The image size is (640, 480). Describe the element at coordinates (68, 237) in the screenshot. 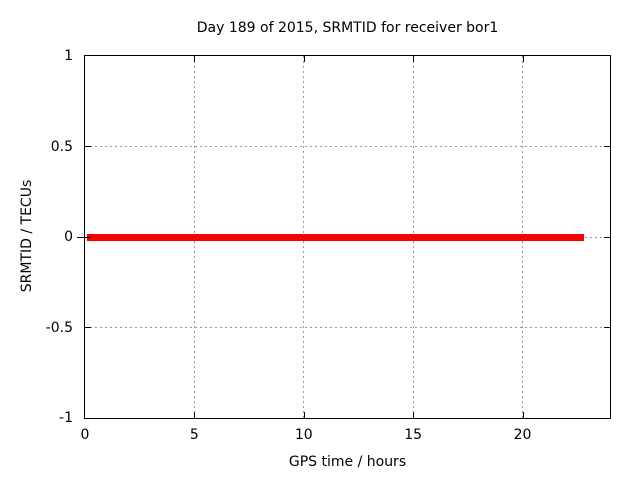

I see `y-tick-label-0: 0` at that location.